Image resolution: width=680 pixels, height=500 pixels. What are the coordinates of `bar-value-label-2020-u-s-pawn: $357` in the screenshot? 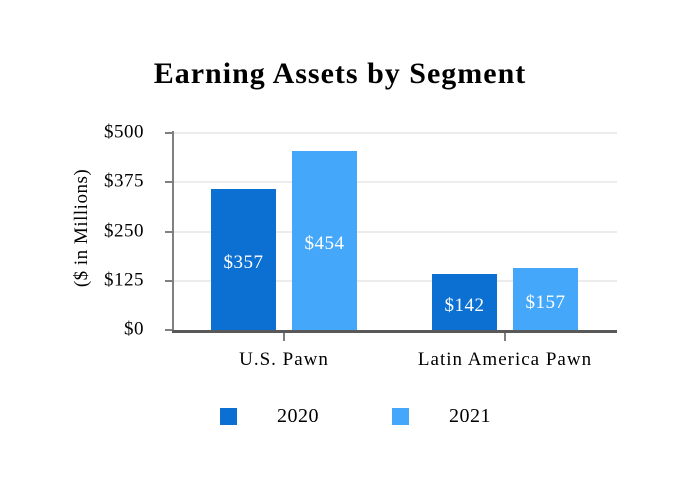 It's located at (243, 262).